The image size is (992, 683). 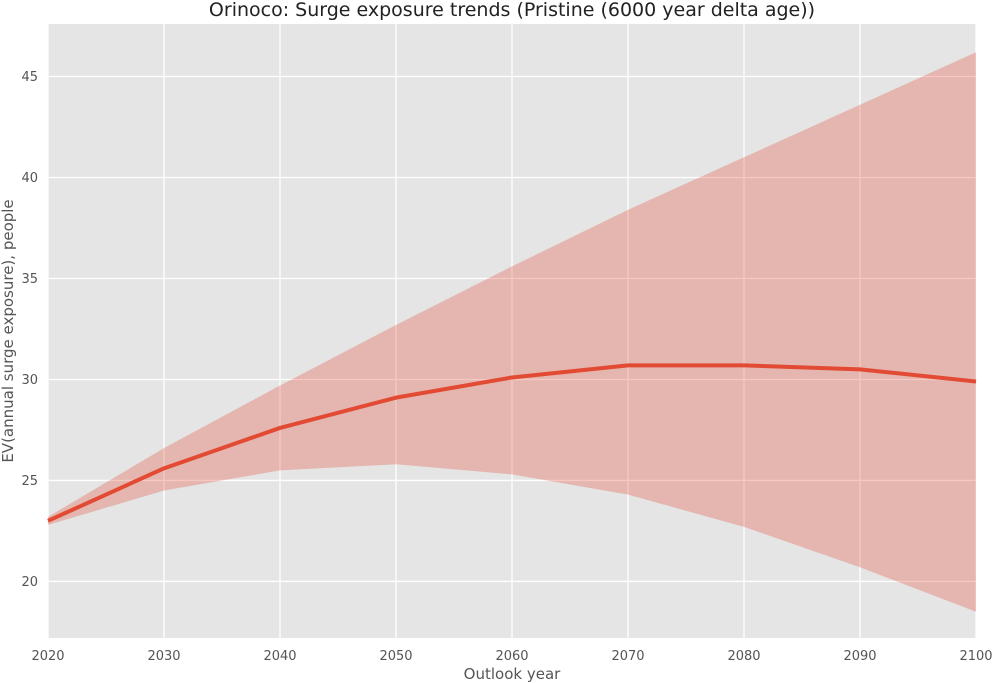 What do you see at coordinates (29, 380) in the screenshot?
I see `y-tick-label: 30` at bounding box center [29, 380].